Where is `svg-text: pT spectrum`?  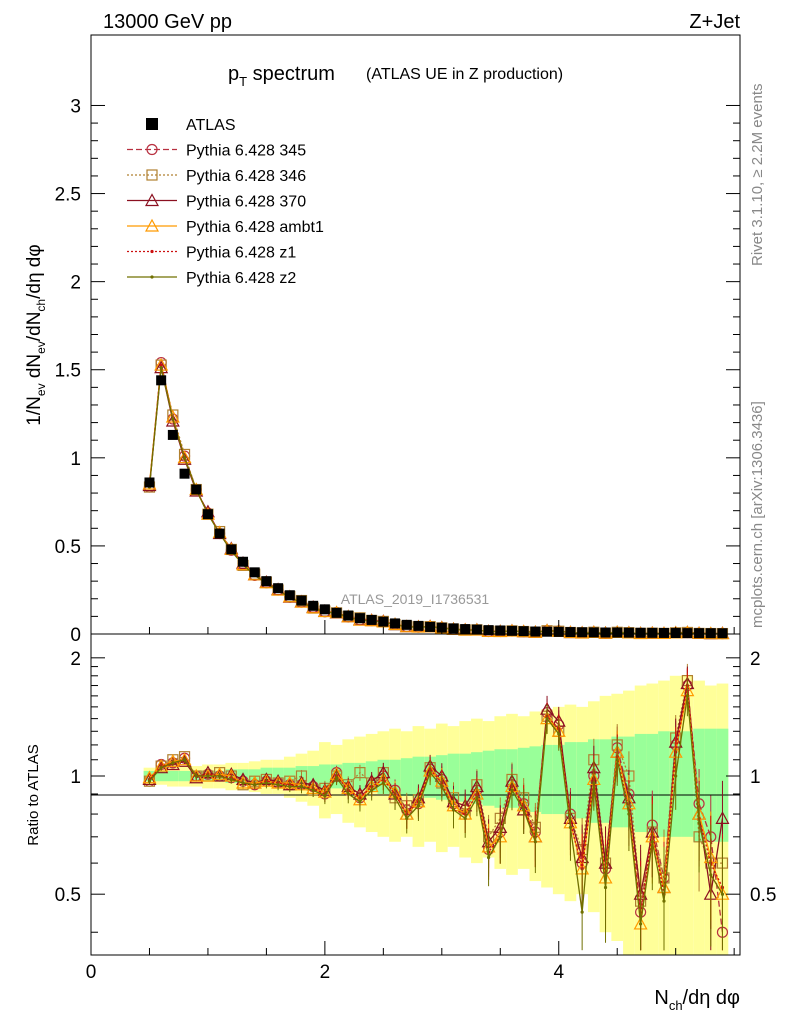
svg-text: pT spectrum is located at coordinates (281, 76).